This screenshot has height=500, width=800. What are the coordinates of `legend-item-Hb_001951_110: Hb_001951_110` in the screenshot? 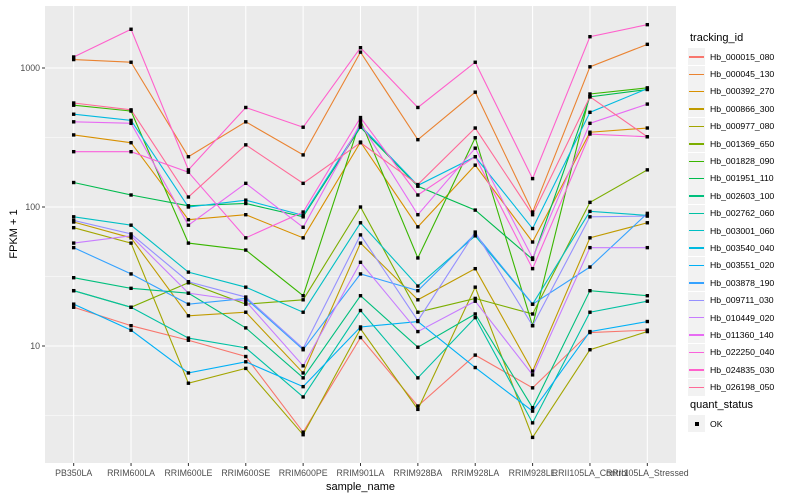 It's located at (731, 178).